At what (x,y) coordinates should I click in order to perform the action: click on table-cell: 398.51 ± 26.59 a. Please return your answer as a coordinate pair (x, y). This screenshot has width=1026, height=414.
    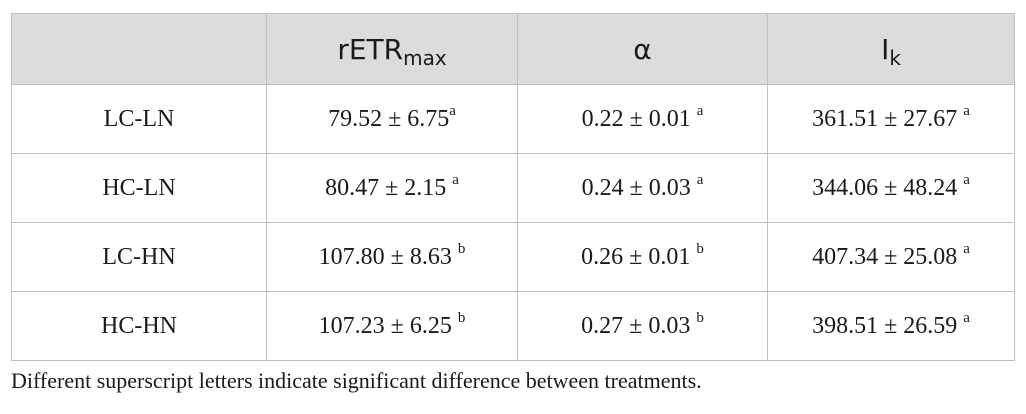
    Looking at the image, I should click on (891, 326).